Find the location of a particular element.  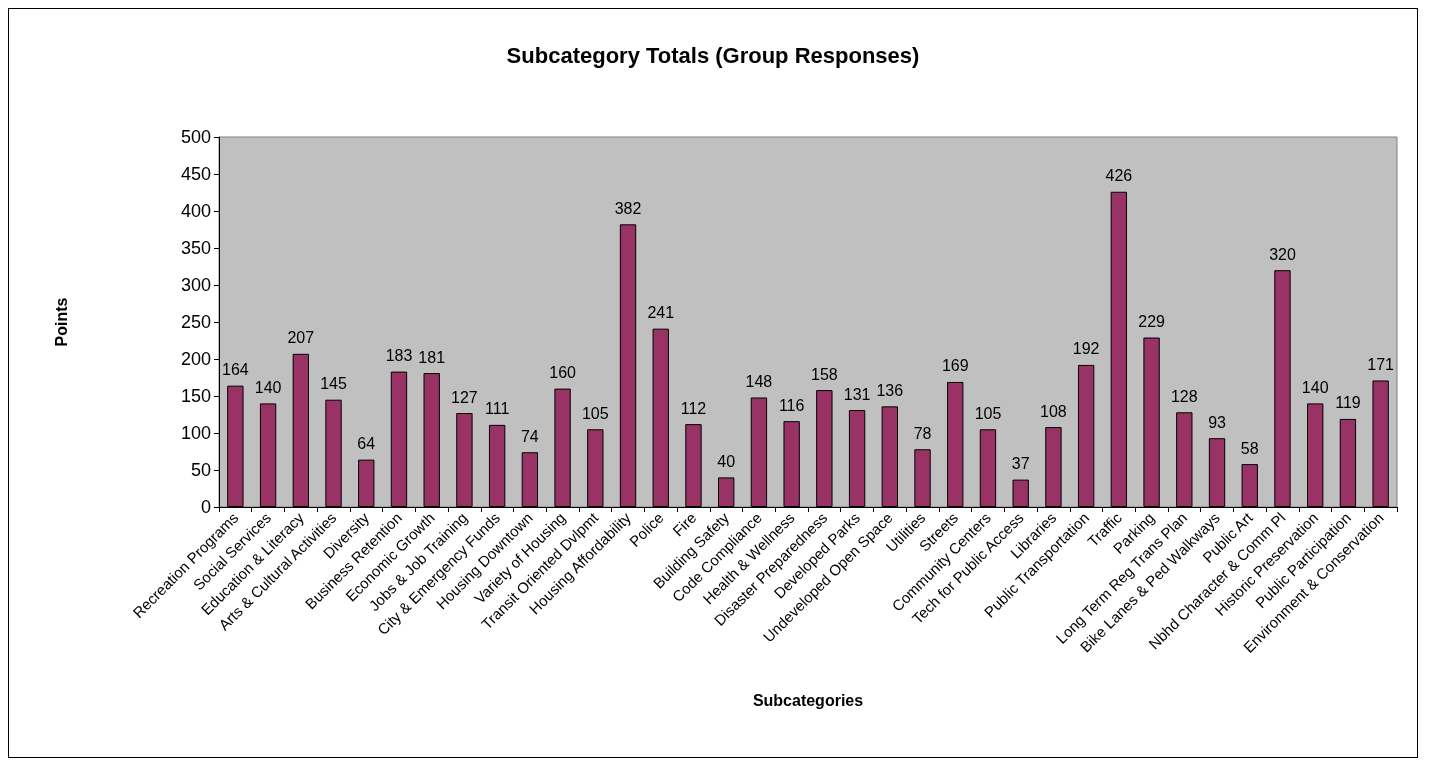

y-tick-label: 50 is located at coordinates (200, 470).